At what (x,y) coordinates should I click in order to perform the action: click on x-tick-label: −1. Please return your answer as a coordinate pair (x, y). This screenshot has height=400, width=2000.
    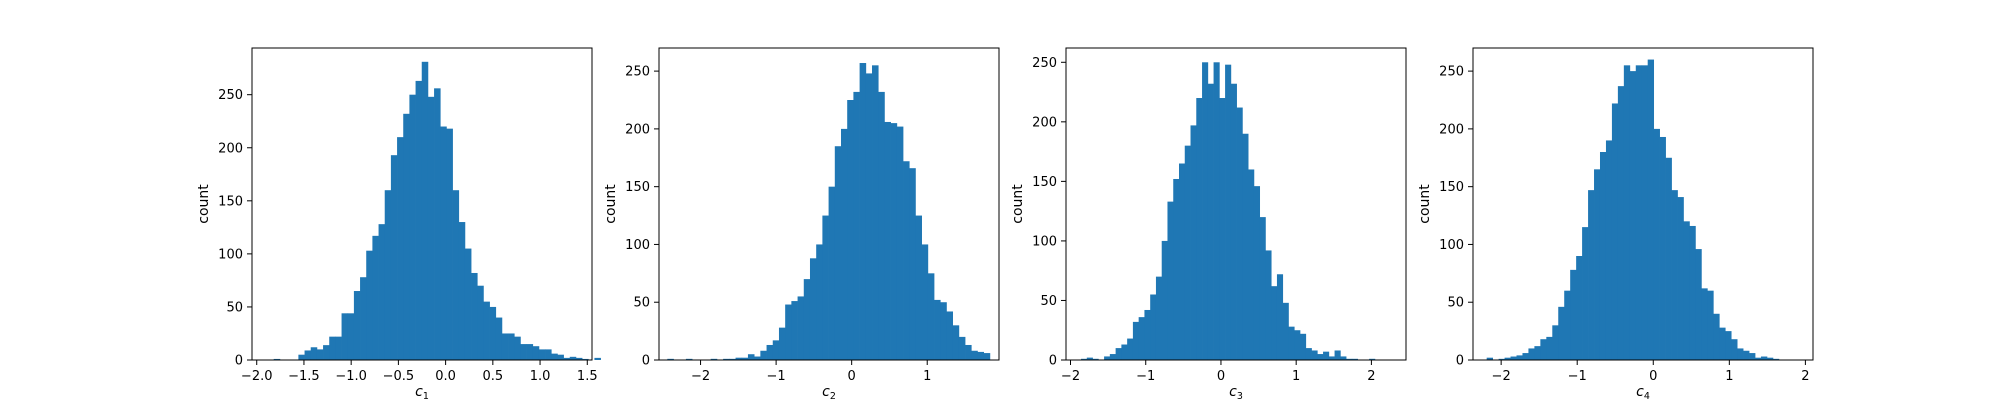
    Looking at the image, I should click on (776, 376).